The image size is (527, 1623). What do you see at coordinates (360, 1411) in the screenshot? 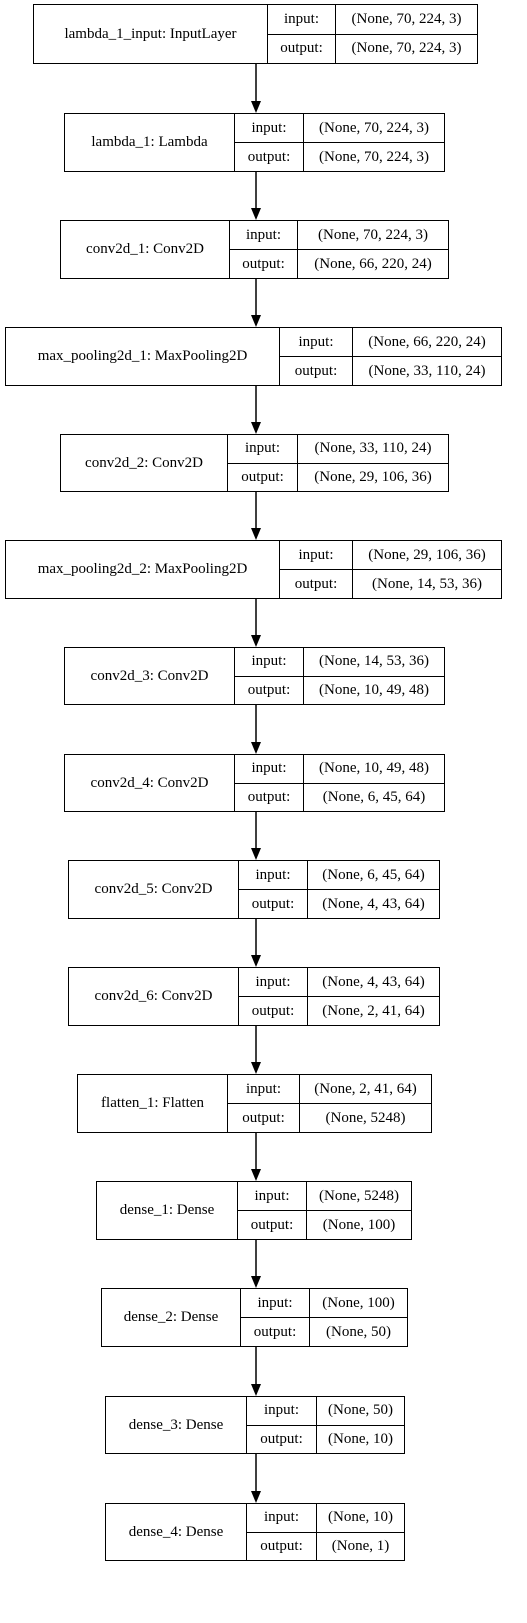
I see `input-shape: (None, 50)` at bounding box center [360, 1411].